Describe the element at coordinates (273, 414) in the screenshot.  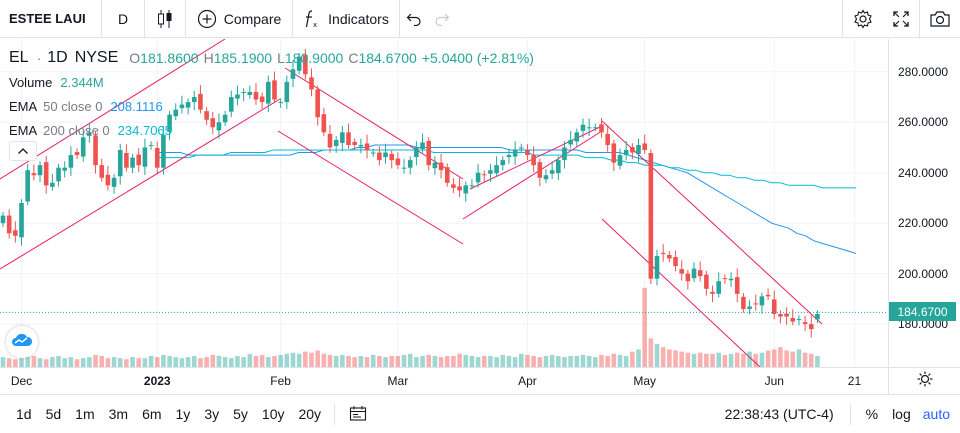
I see `range-10y: 10y` at that location.